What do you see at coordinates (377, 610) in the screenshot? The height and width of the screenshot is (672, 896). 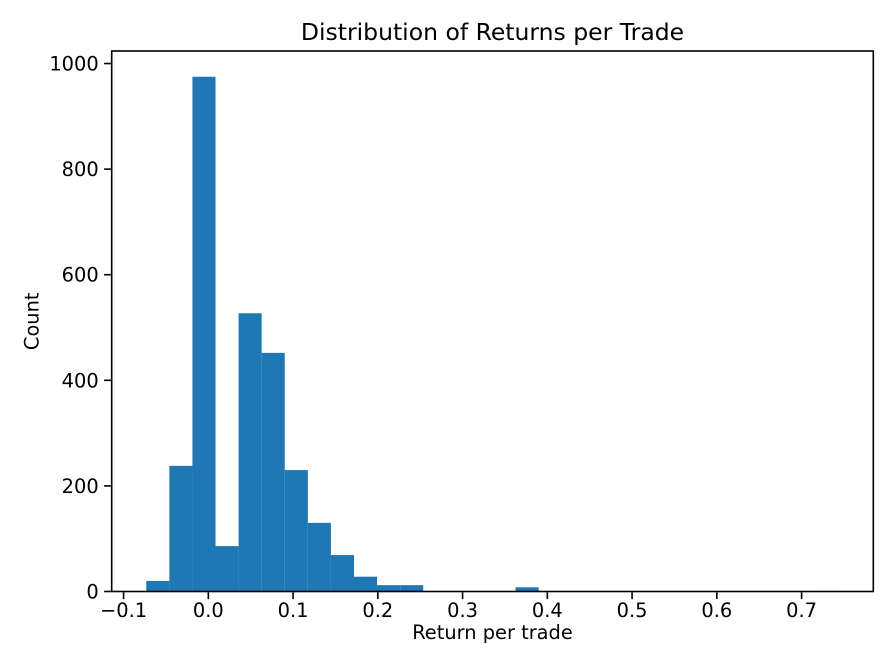 I see `x-tick-label: 0.2` at bounding box center [377, 610].